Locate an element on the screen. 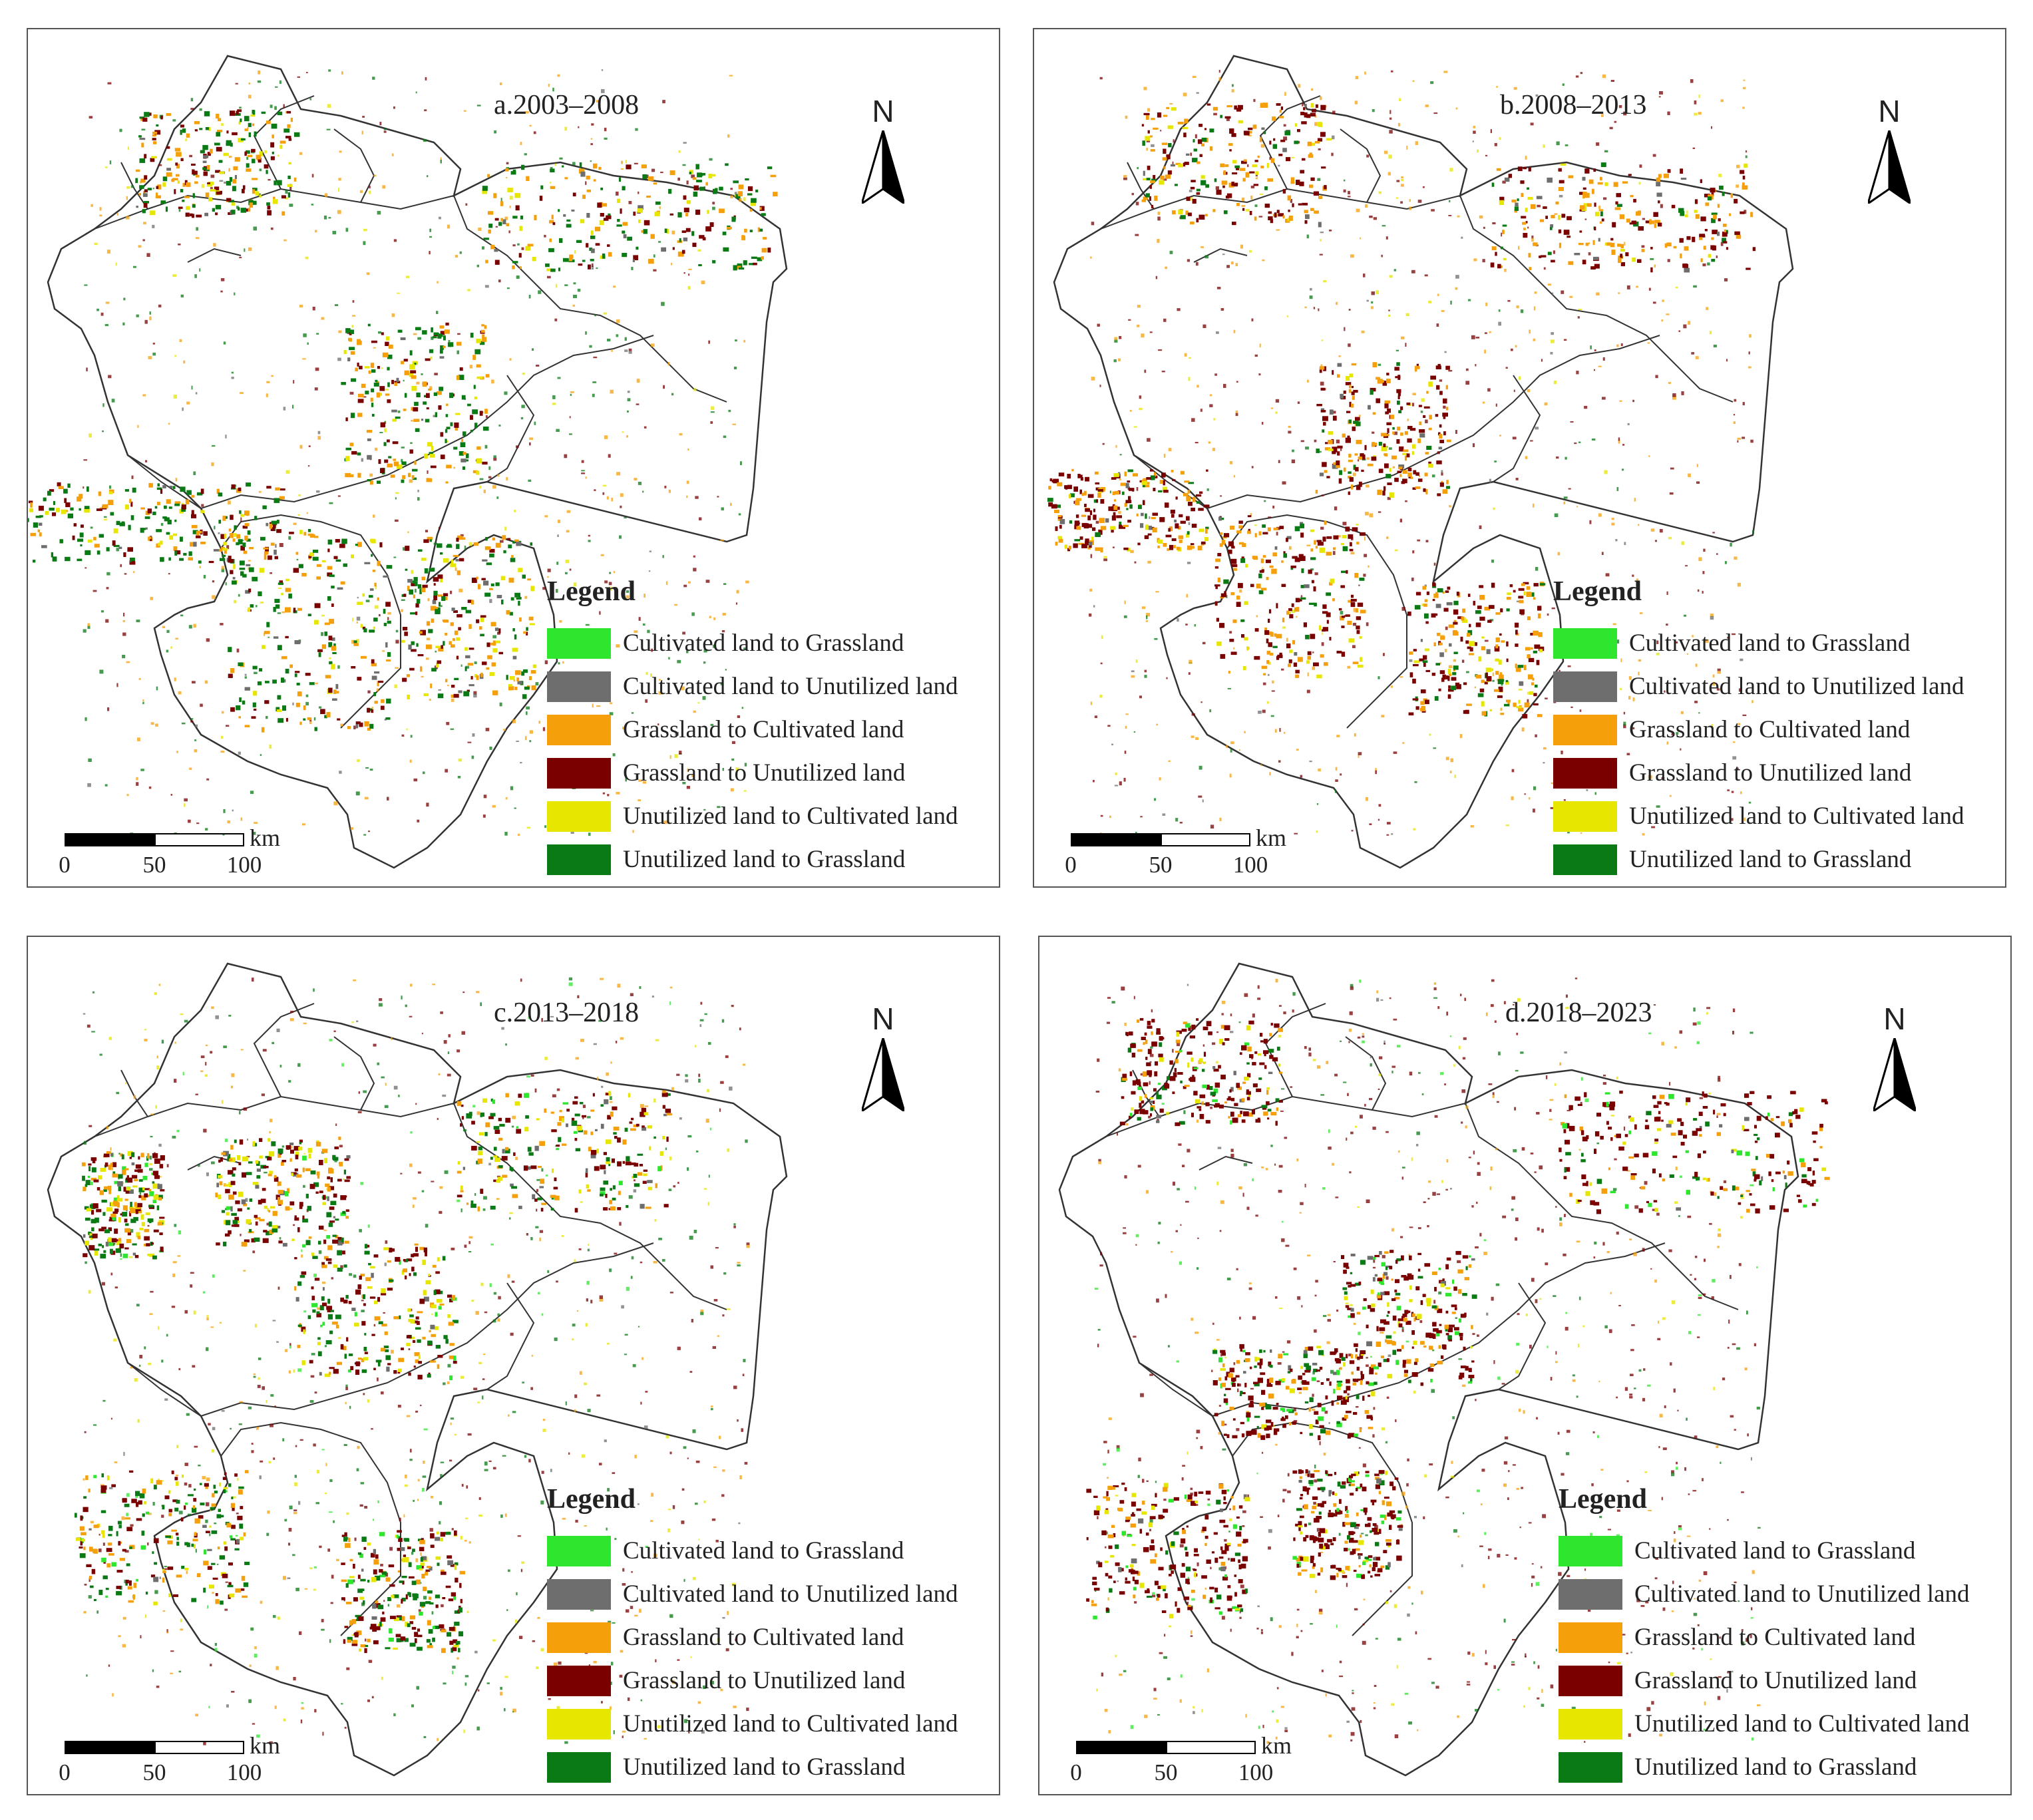  legend-item: Unutilized land to Grassland is located at coordinates (1785, 1767).